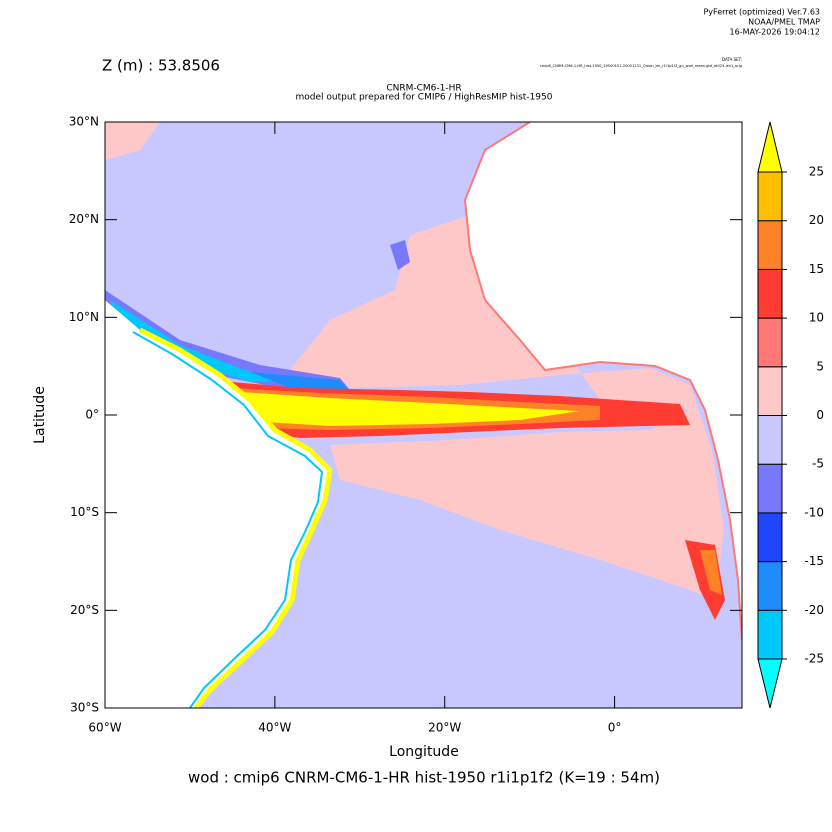 This screenshot has width=832, height=832. I want to click on y-tick-label: 20°N, so click(84, 219).